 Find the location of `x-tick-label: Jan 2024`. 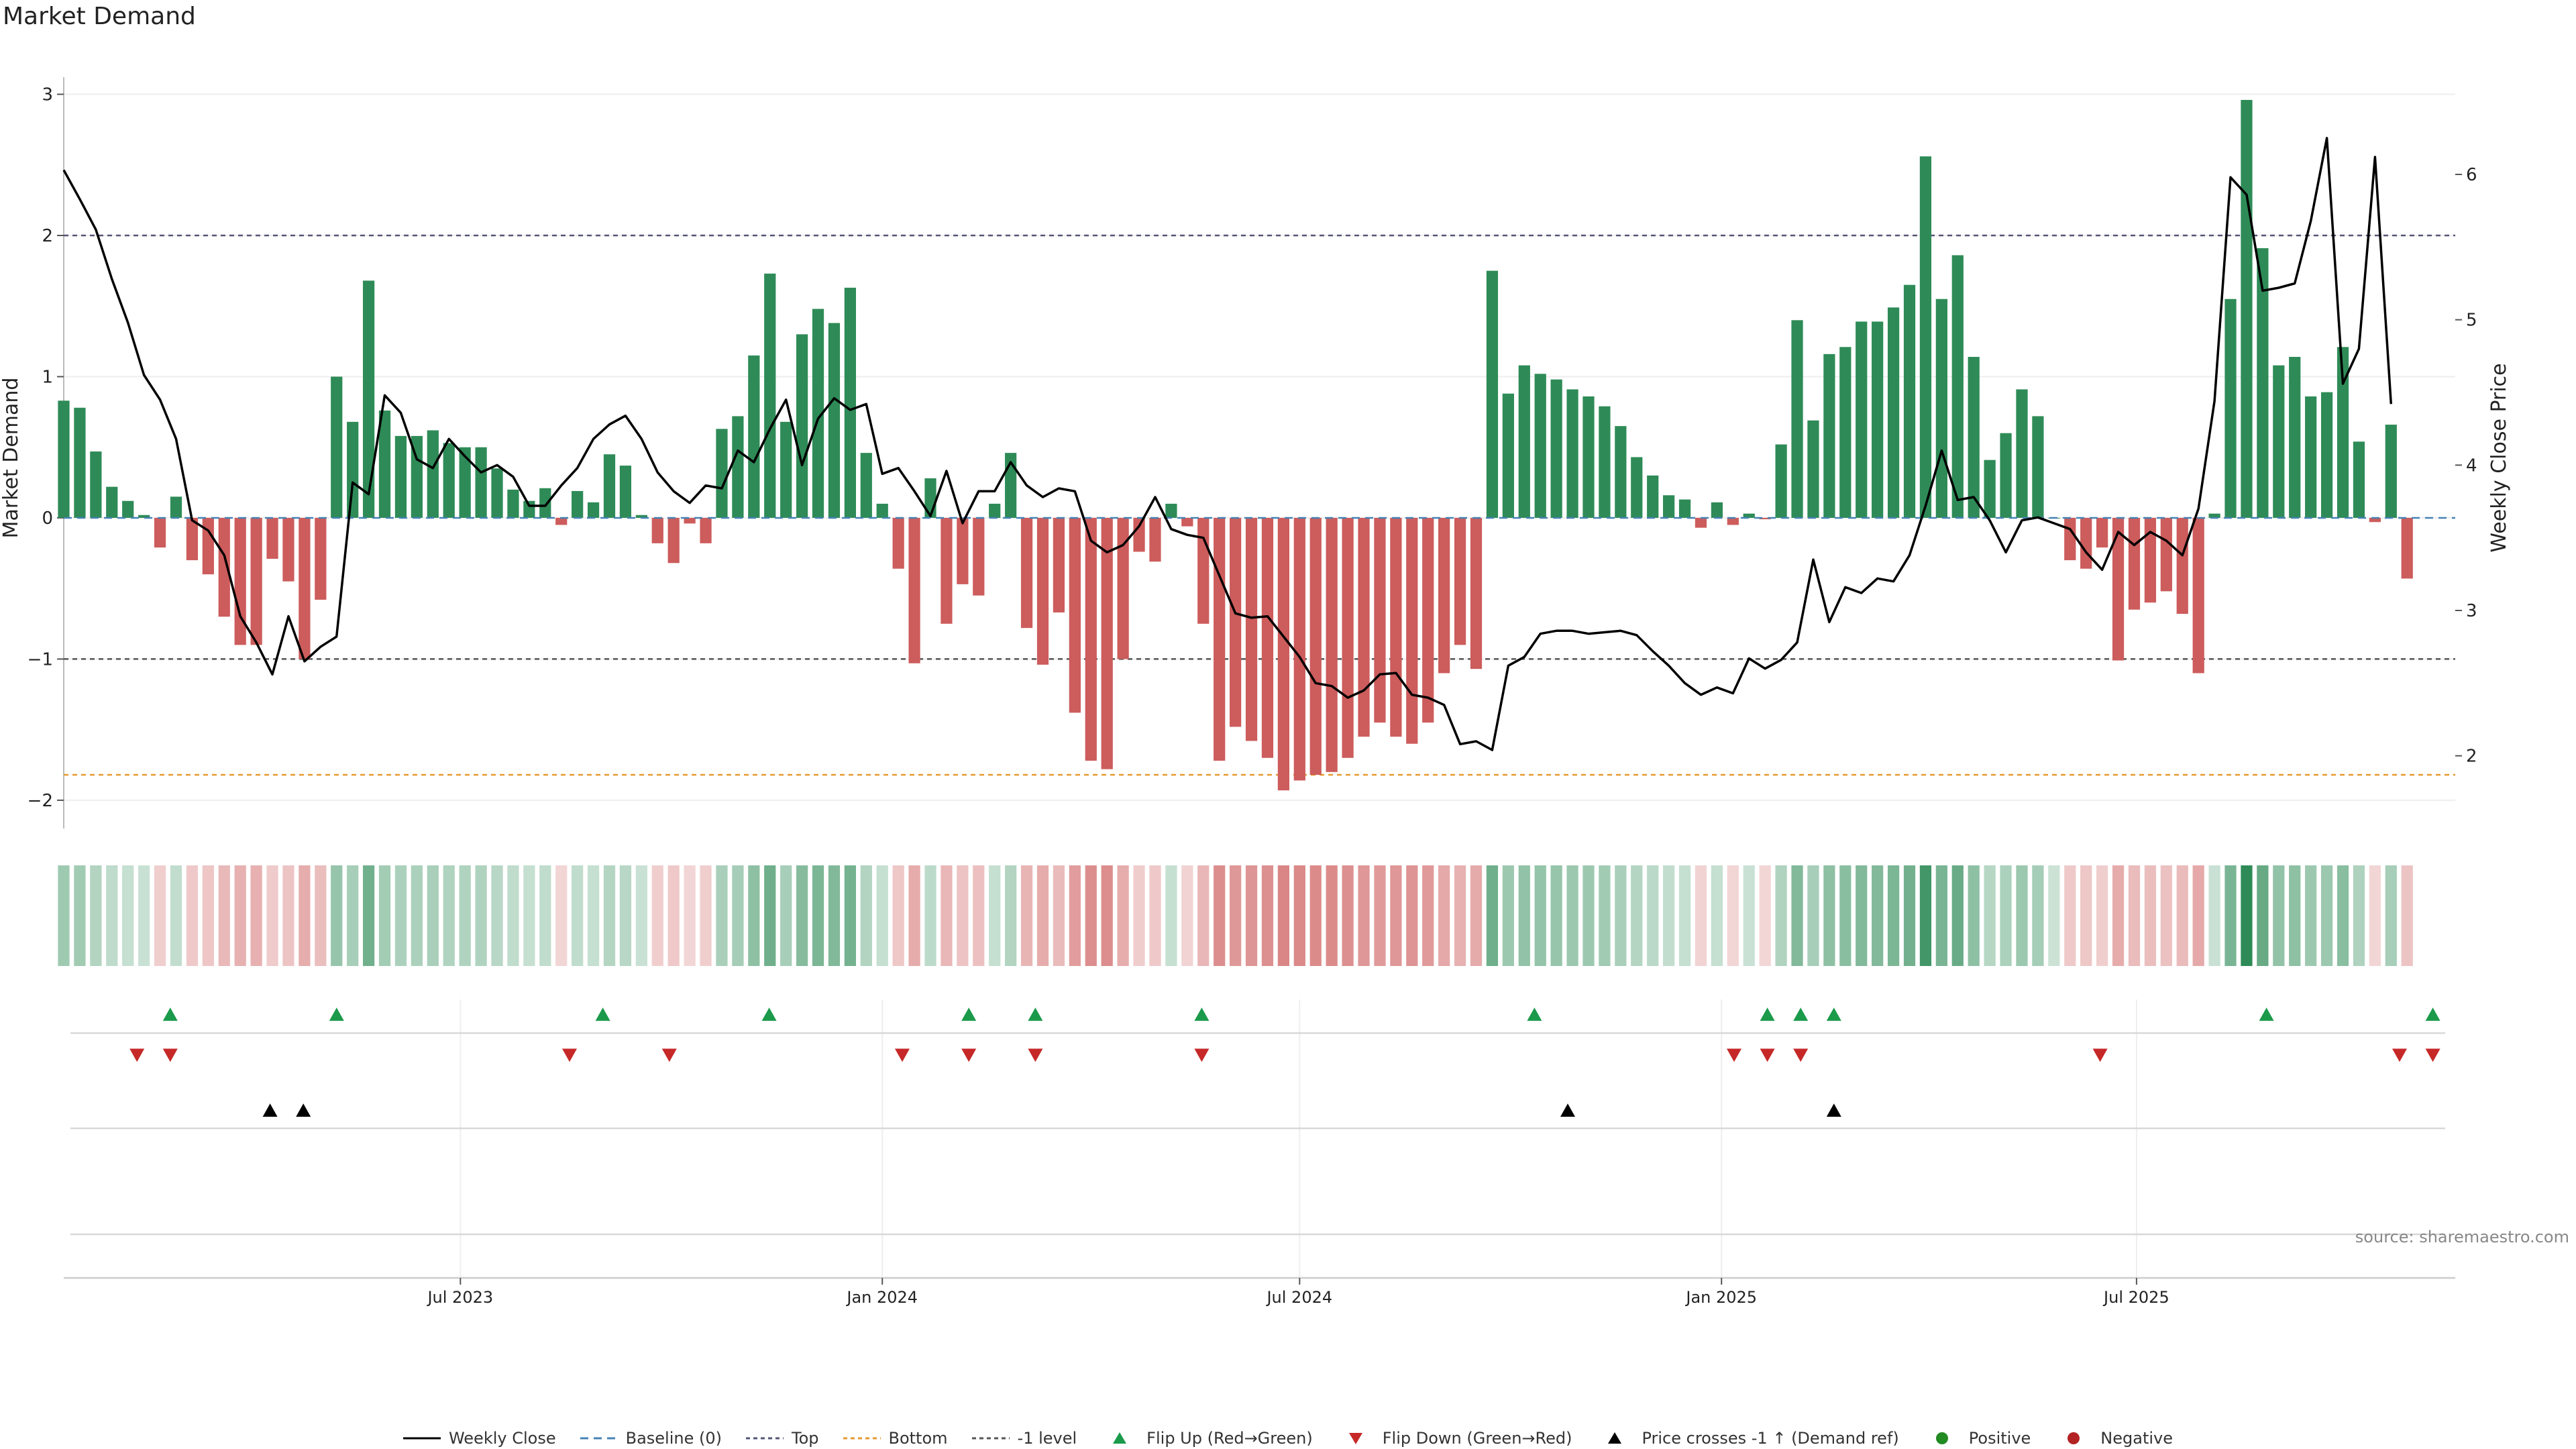

x-tick-label: Jan 2024 is located at coordinates (881, 1297).